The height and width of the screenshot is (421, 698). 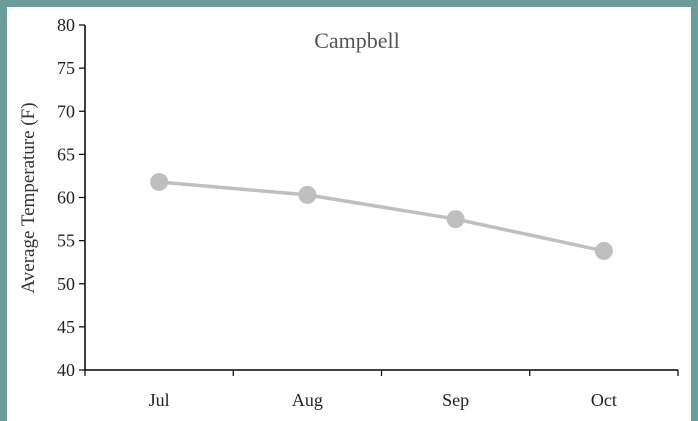 What do you see at coordinates (66, 154) in the screenshot?
I see `y-tick-label: 65` at bounding box center [66, 154].